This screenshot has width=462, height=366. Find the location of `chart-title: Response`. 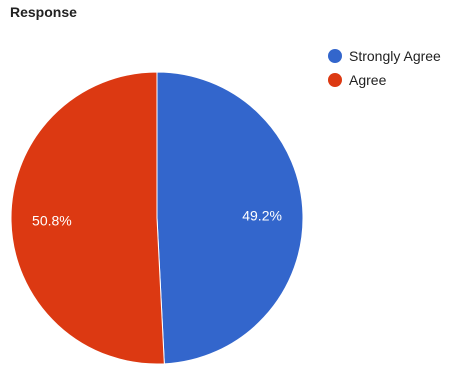

chart-title: Response is located at coordinates (43, 12).